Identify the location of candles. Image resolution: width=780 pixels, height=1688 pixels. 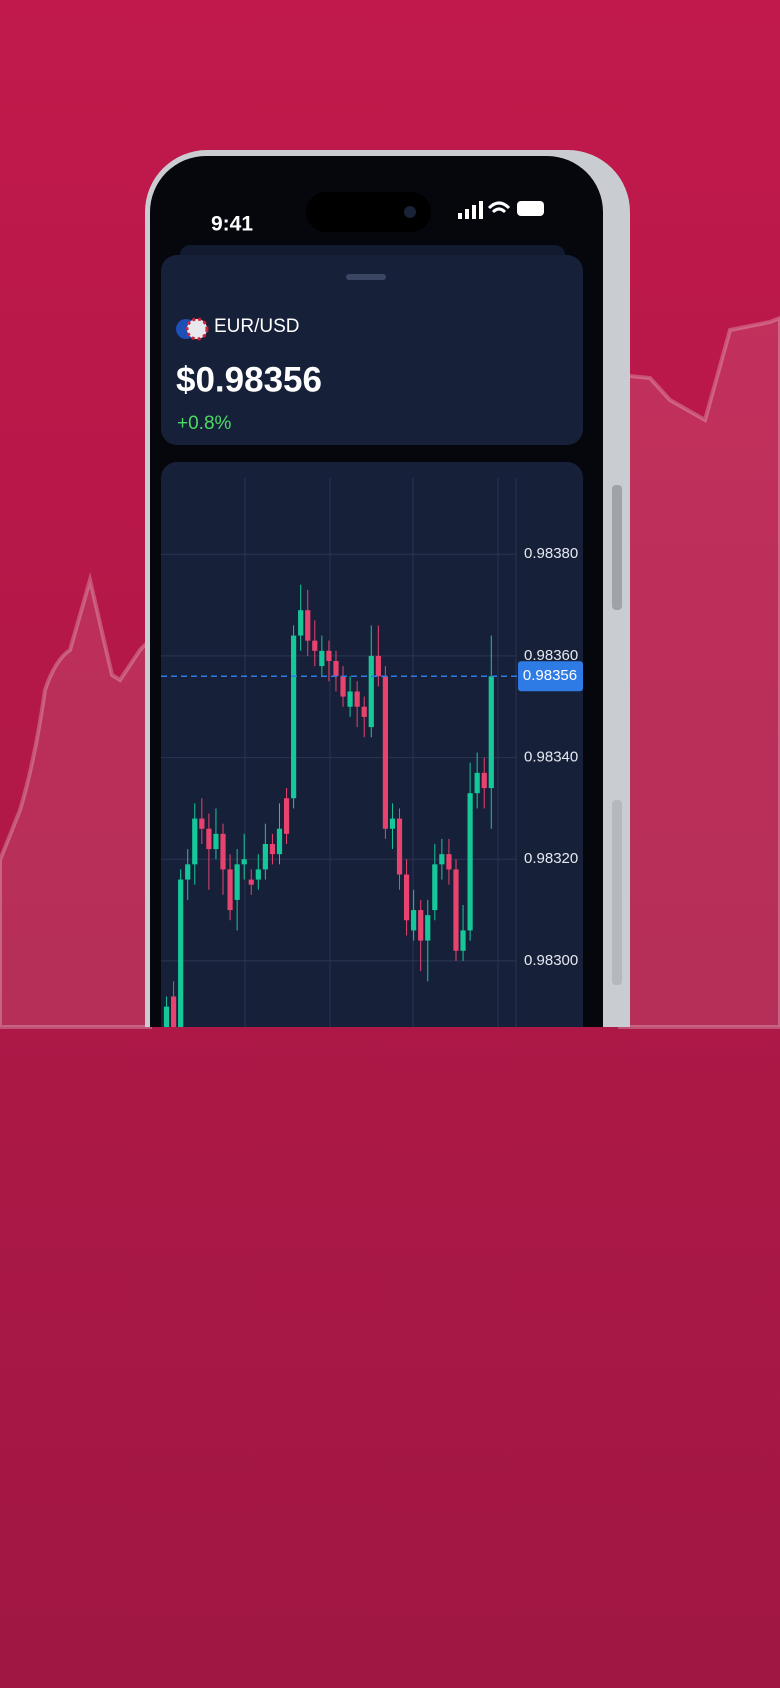
(328, 805).